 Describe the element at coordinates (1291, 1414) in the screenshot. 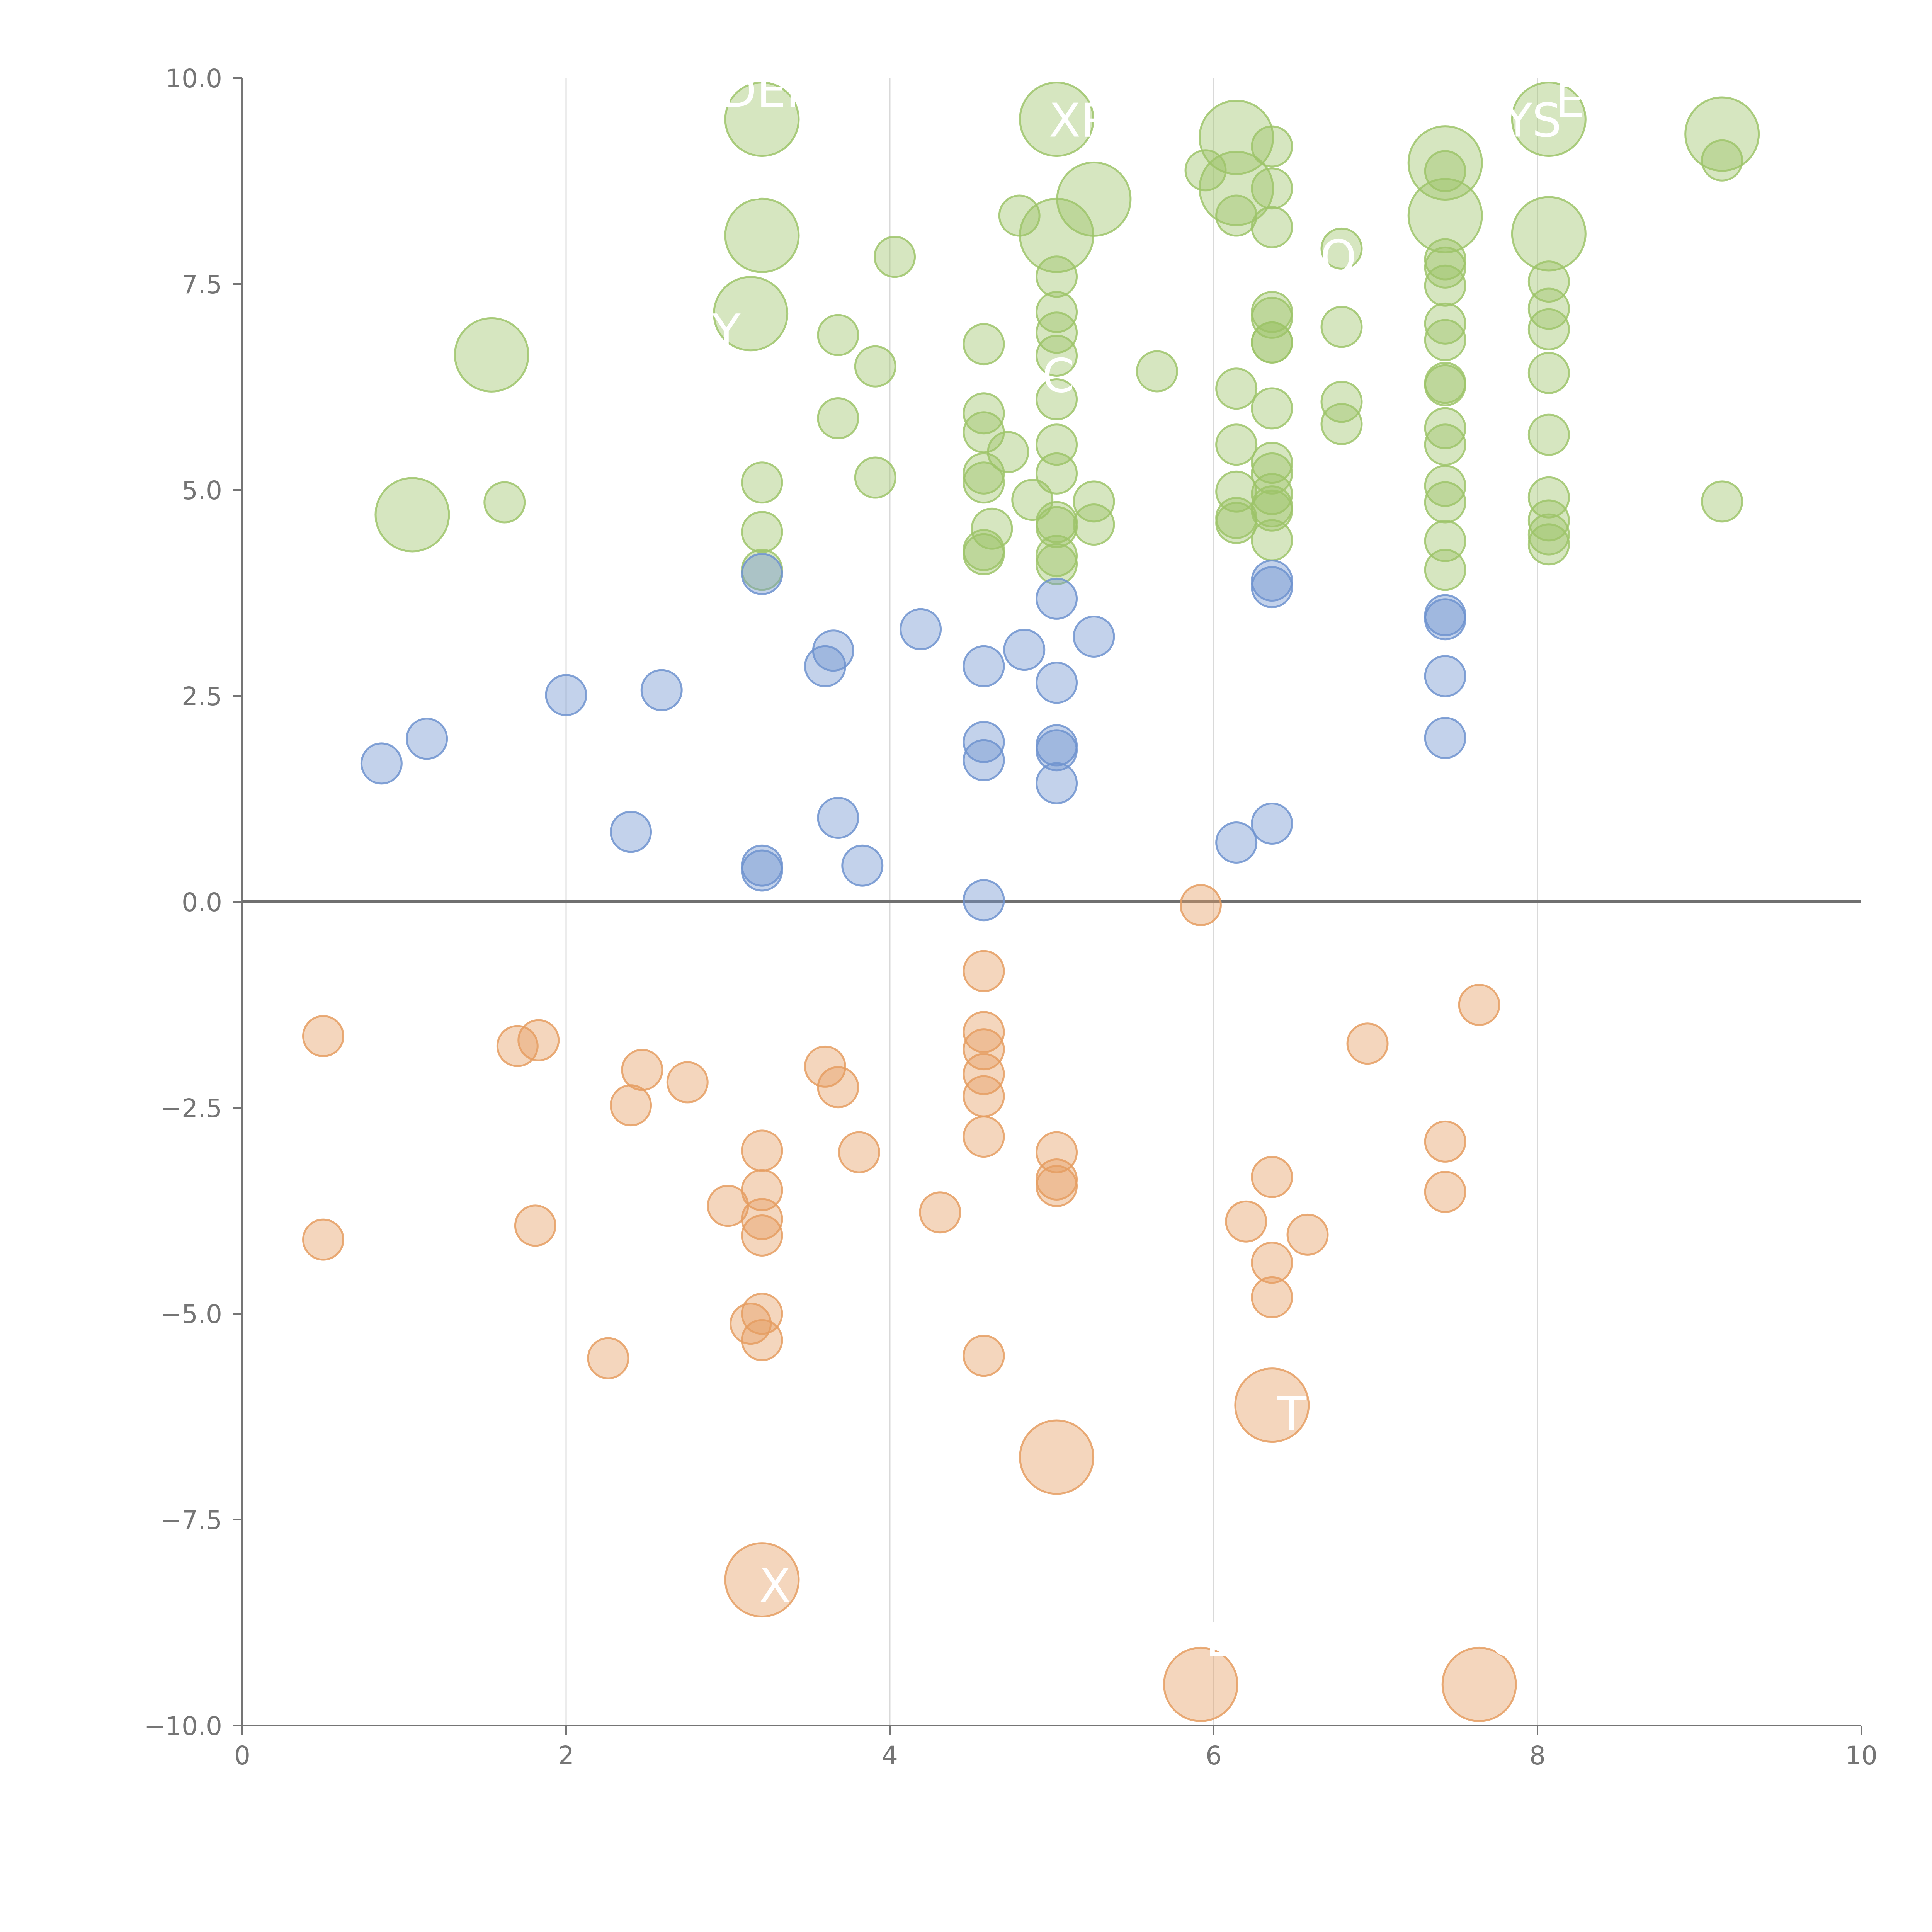

I see `bubble-label: T` at that location.